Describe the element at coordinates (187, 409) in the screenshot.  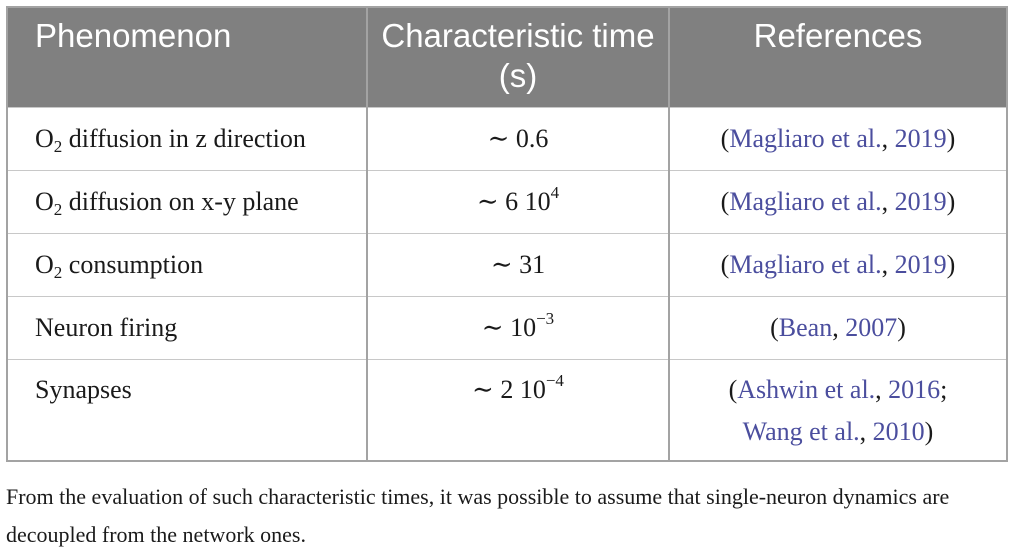
I see `table-cell: Synapses` at that location.